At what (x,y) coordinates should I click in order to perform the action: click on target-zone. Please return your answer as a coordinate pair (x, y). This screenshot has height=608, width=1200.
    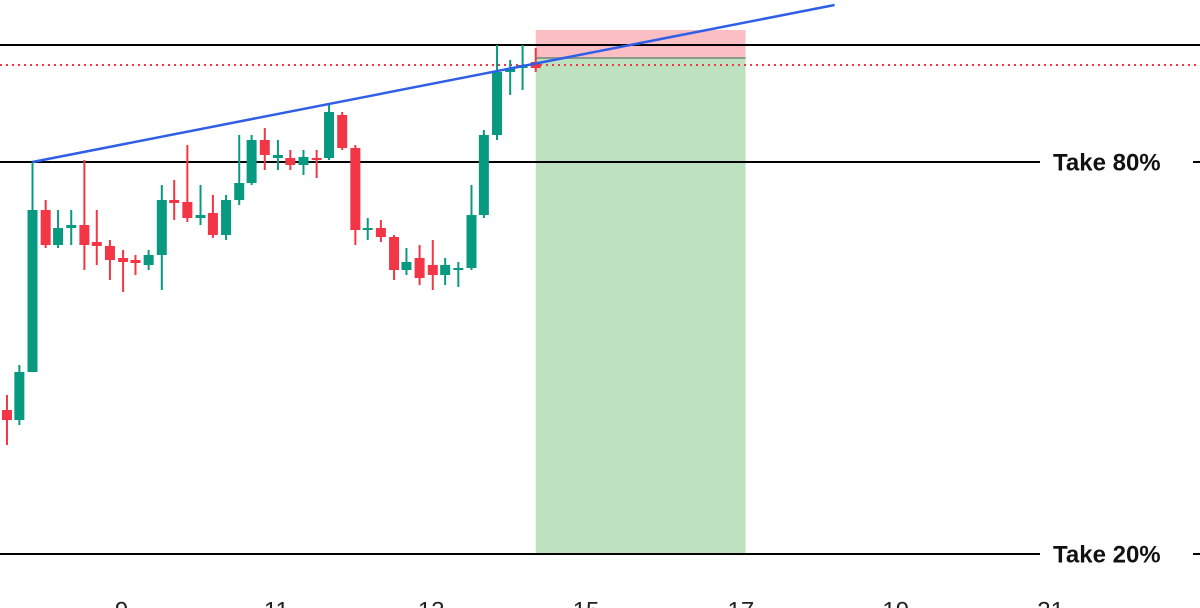
    Looking at the image, I should click on (640, 306).